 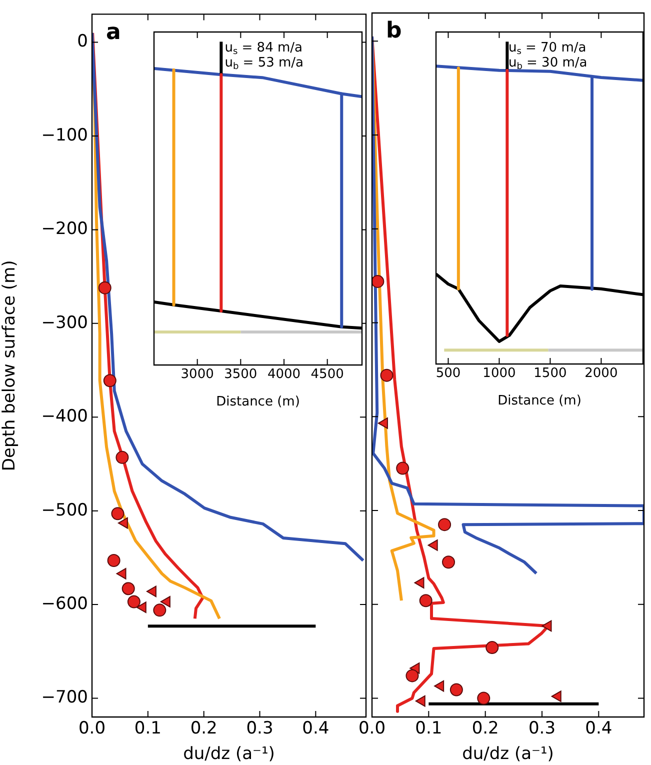 What do you see at coordinates (64, 135) in the screenshot?
I see `y-tick-label: −100` at bounding box center [64, 135].